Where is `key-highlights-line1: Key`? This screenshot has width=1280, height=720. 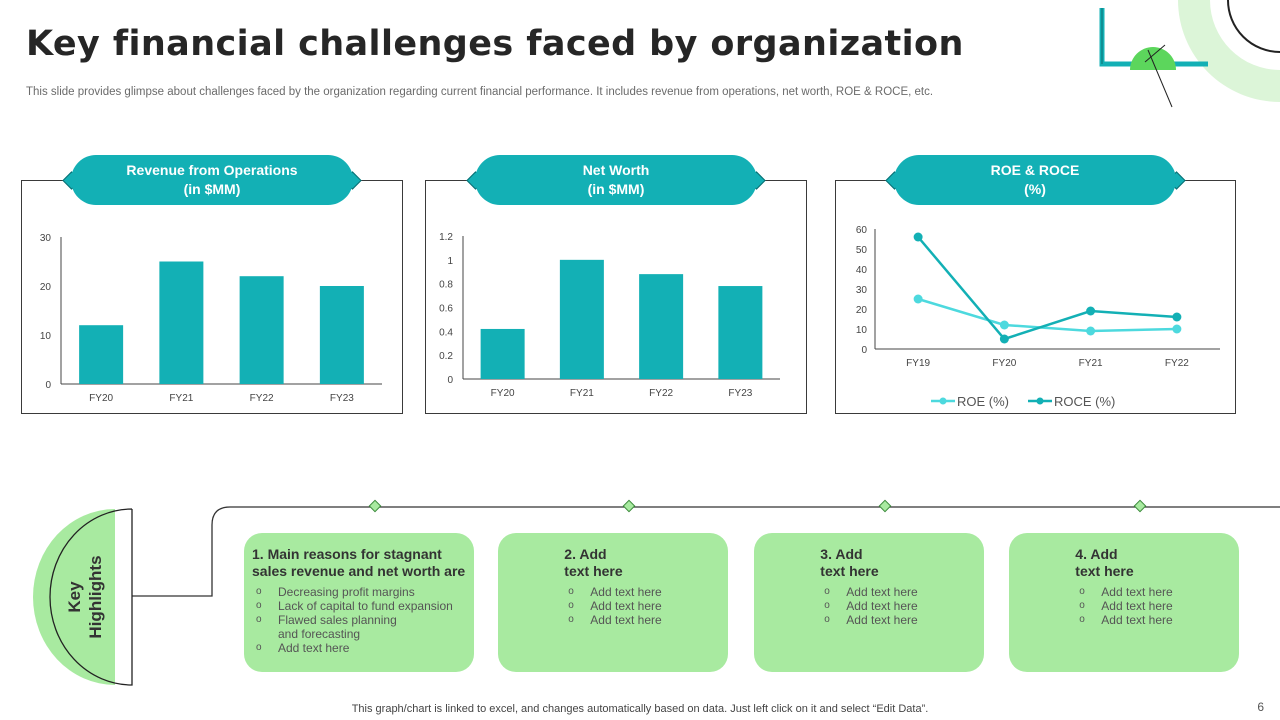
key-highlights-line1: Key is located at coordinates (74, 597).